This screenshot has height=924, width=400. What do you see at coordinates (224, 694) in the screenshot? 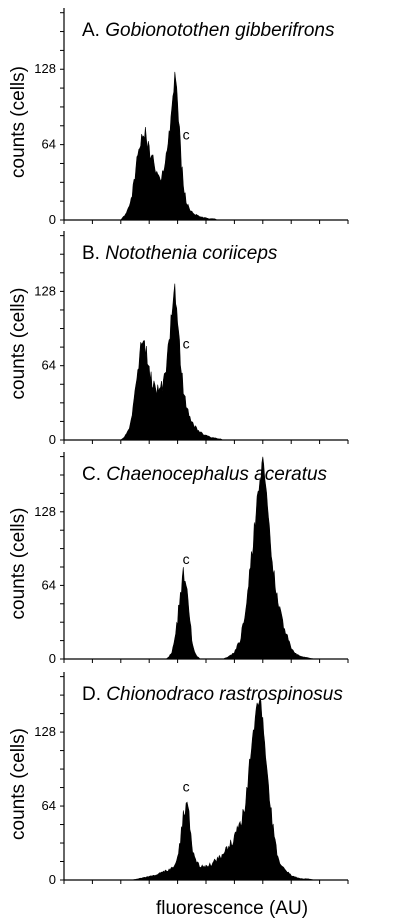
I see `species-name: Chionodraco rastrospinosus` at bounding box center [224, 694].